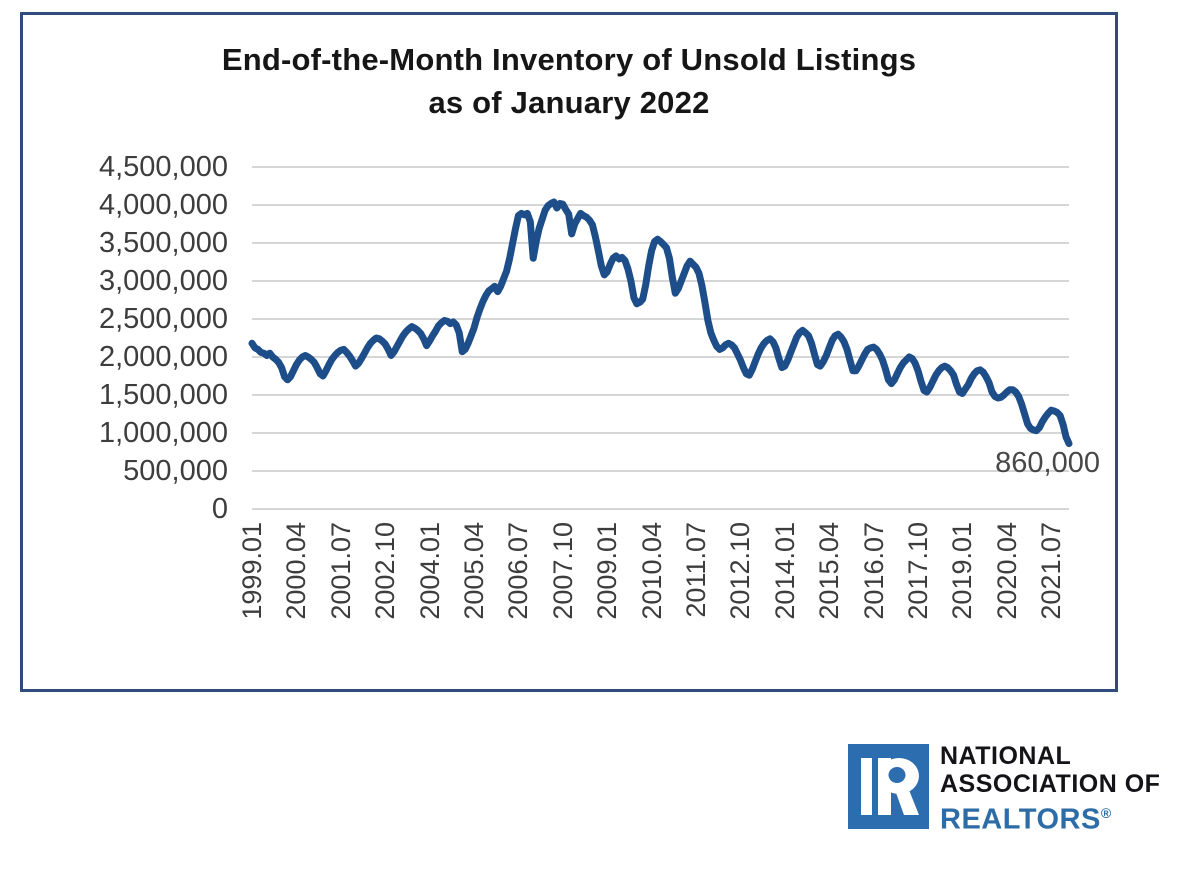  What do you see at coordinates (296, 571) in the screenshot?
I see `x-axis-tick-label: 2000.04` at bounding box center [296, 571].